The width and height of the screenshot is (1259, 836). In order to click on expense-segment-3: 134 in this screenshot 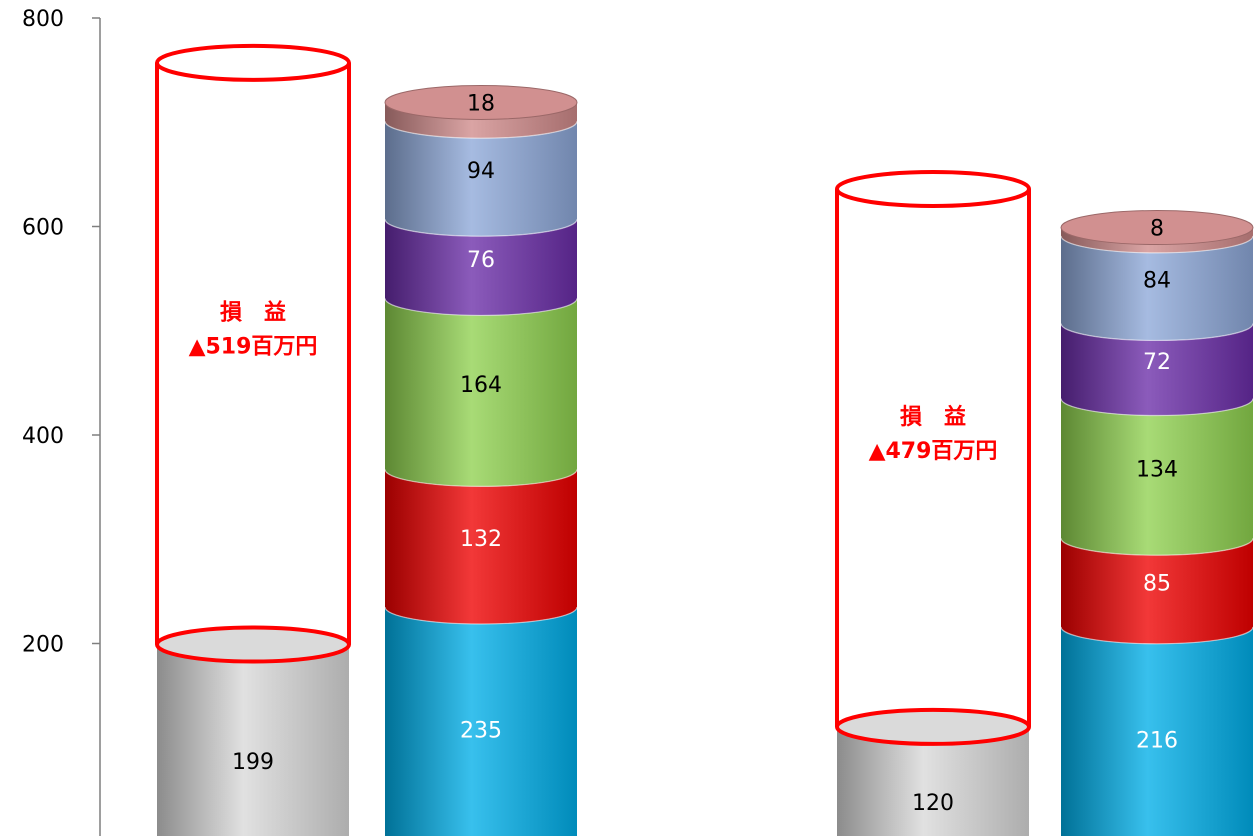, I will do `click(1157, 477)`.